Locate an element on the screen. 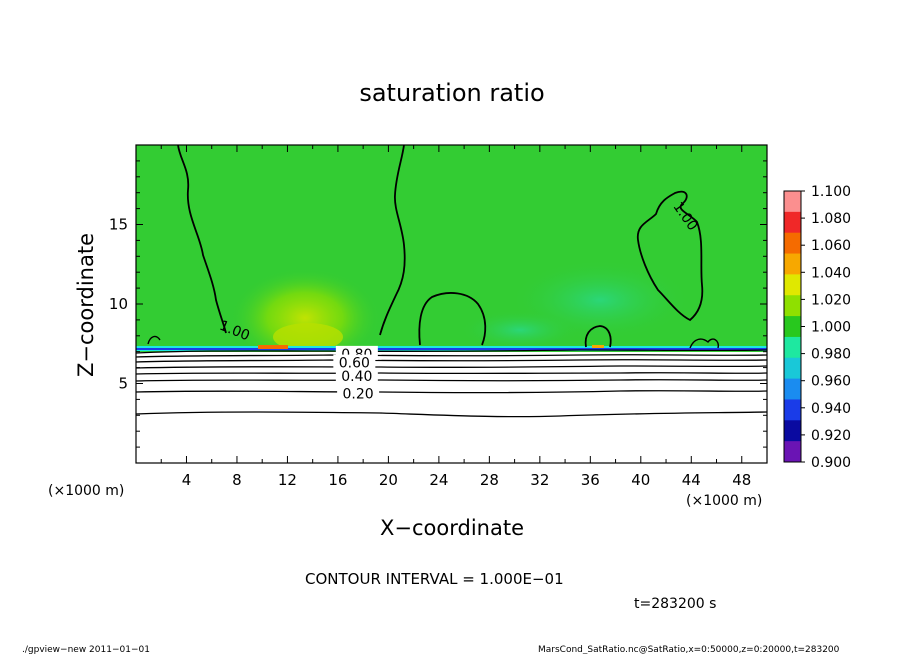 Image resolution: width=904 pixels, height=654 pixels. time-label: t=283200 s is located at coordinates (675, 604).